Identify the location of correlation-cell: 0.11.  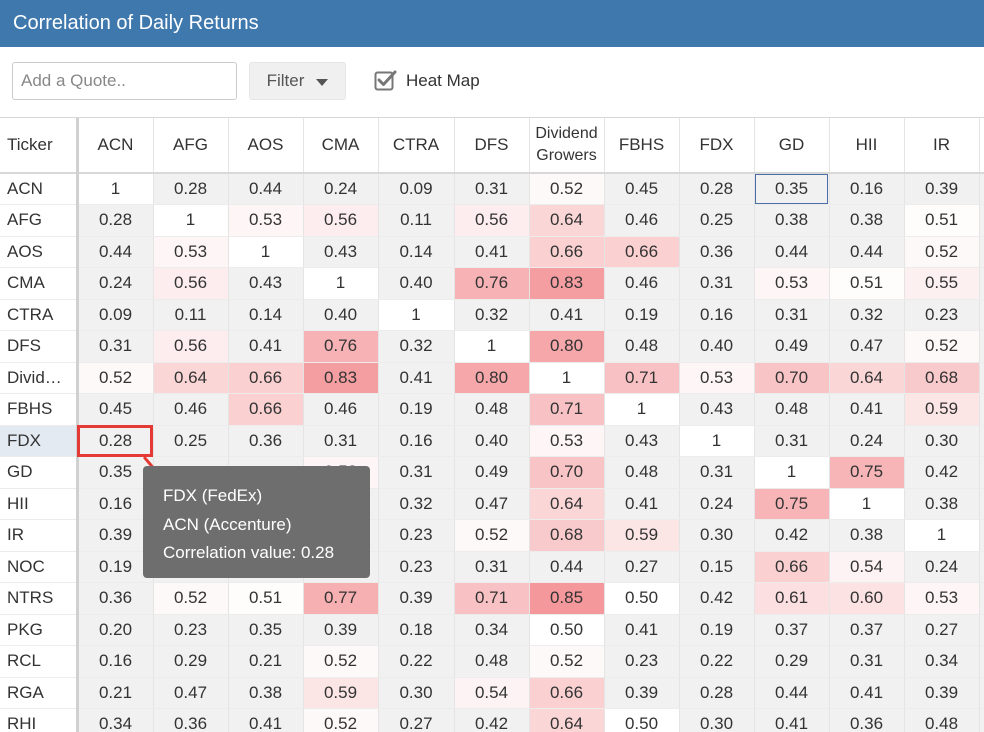
(416, 220).